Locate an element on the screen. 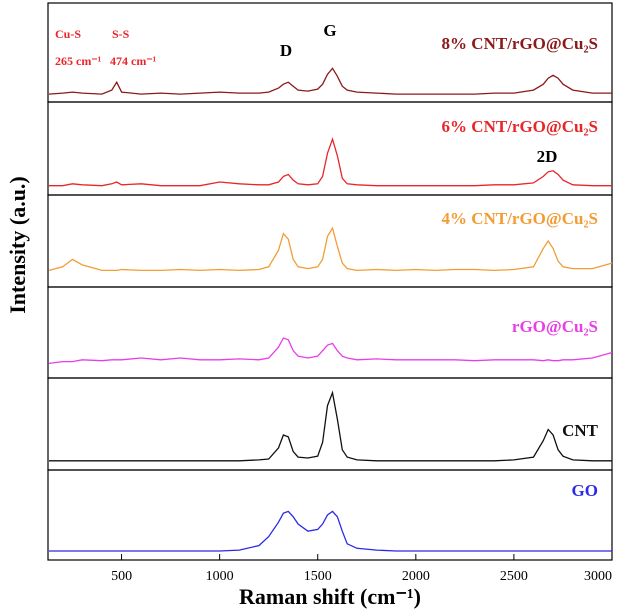 This screenshot has height=612, width=632. x-tick-label: 2000 is located at coordinates (416, 576).